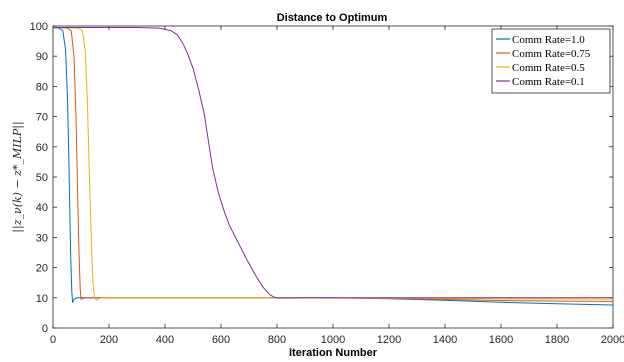  What do you see at coordinates (445, 340) in the screenshot?
I see `x-tick-label: 1400` at bounding box center [445, 340].